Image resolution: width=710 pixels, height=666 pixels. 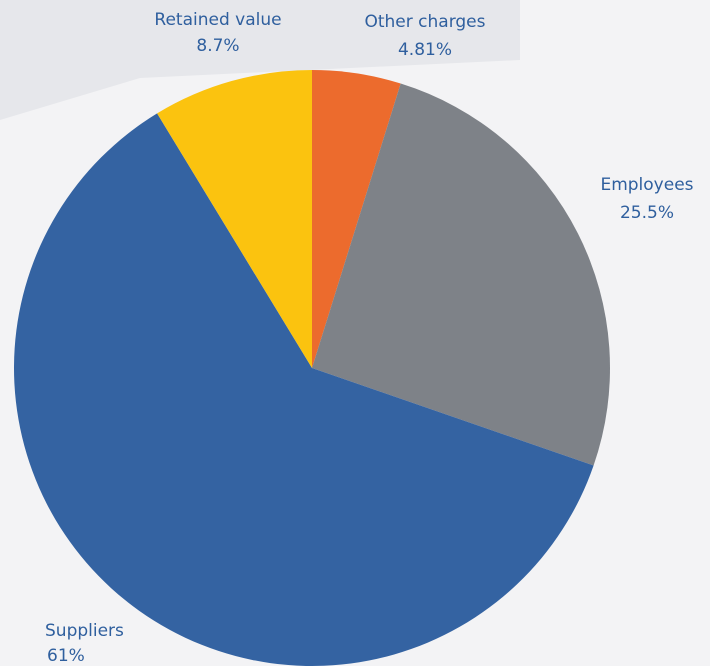 I want to click on slice-value-label: 4.81%, so click(x=425, y=50).